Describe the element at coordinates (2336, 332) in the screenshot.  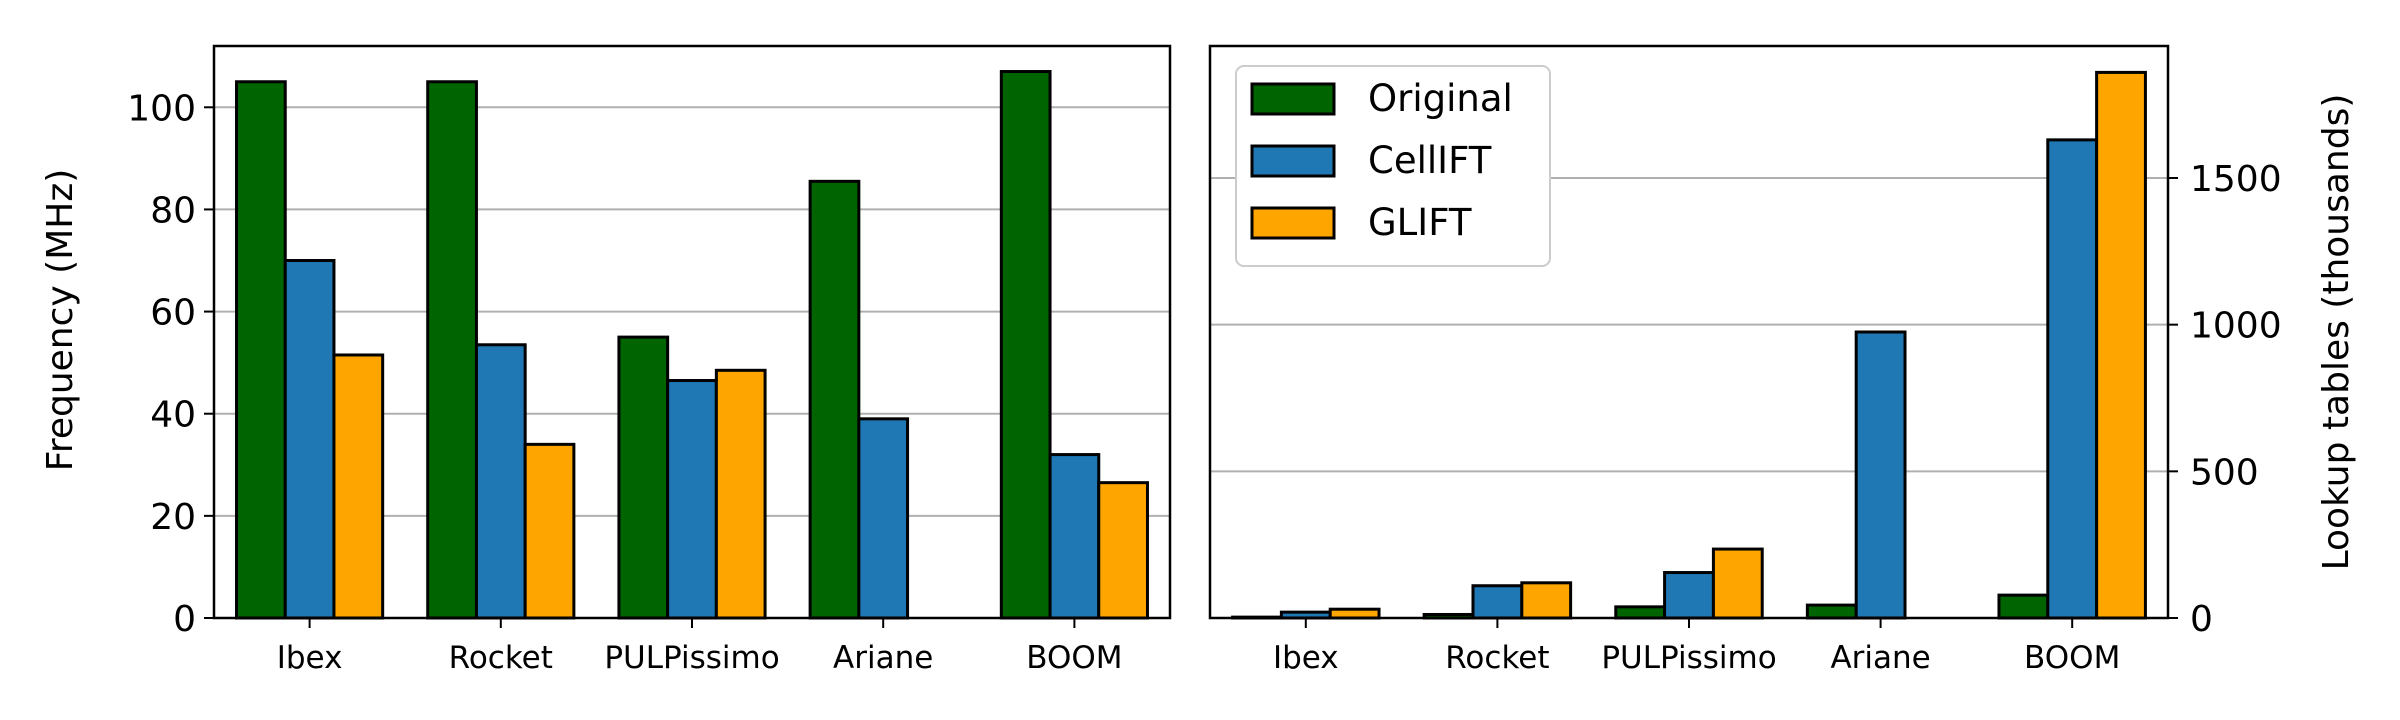
I see `ylabel-lookup-tables: Lookup tables (thousands)` at that location.